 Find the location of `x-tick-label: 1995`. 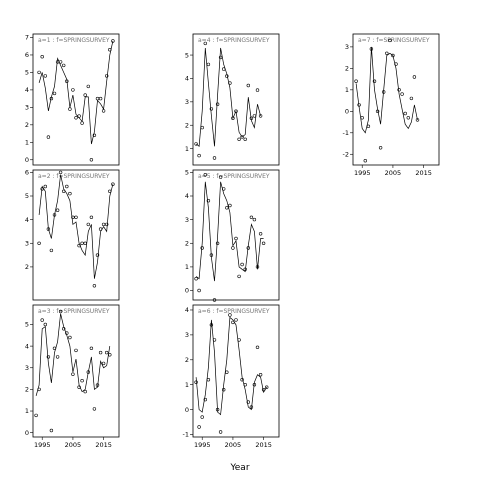

x-tick-label: 1995 is located at coordinates (202, 445).